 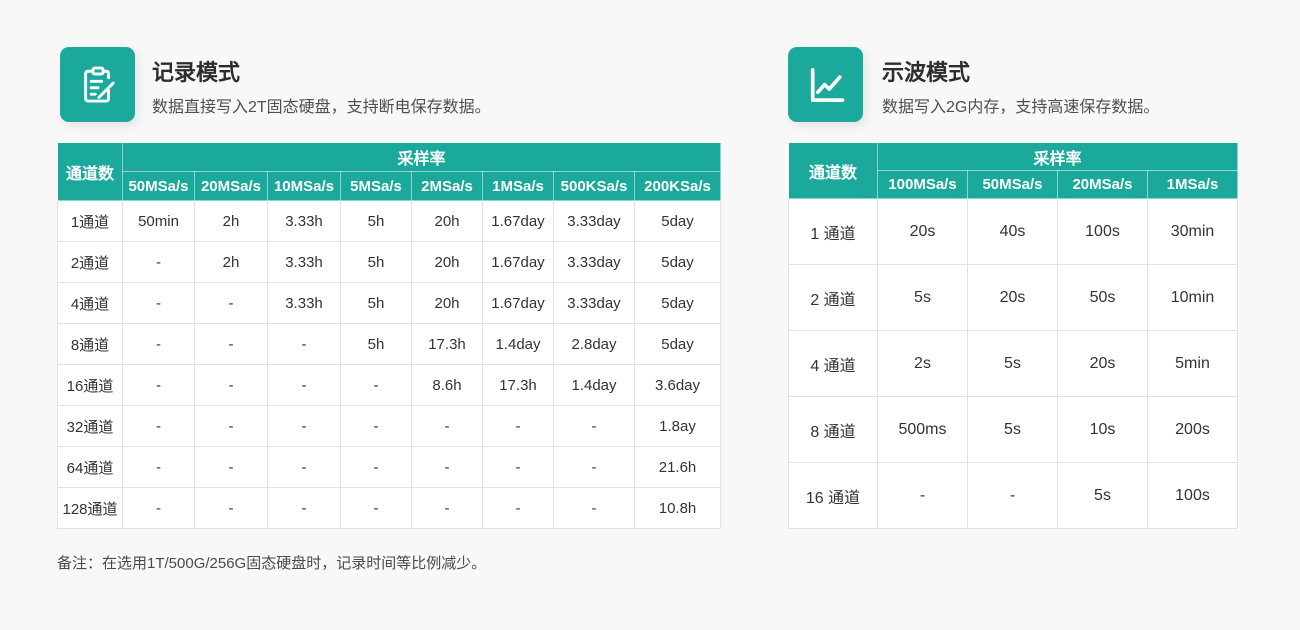 What do you see at coordinates (389, 262) in the screenshot?
I see `table-row: 2通道 -2h 3.33h 5h 20h 1.67day 3.33day 5day` at bounding box center [389, 262].